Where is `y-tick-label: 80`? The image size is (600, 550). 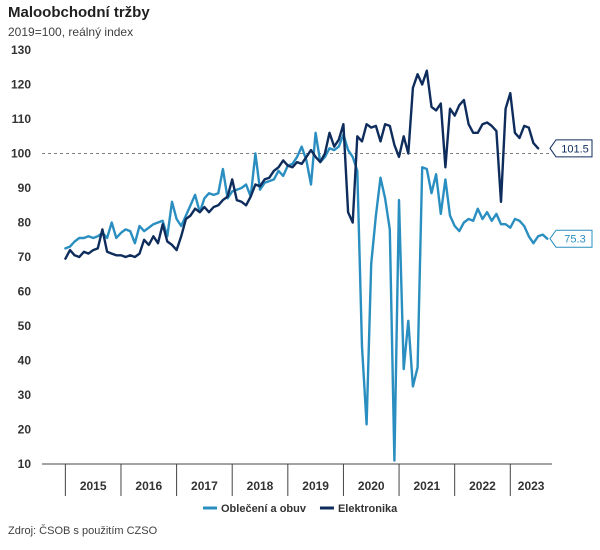
y-tick-label: 80 is located at coordinates (25, 223).